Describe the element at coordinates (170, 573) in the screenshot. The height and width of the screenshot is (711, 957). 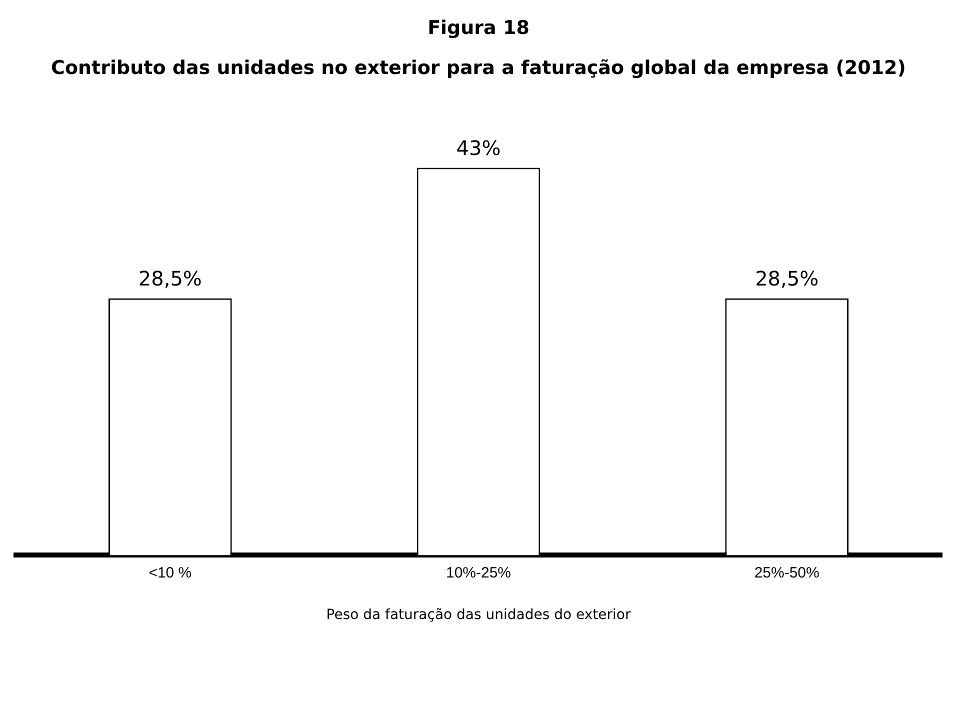
I see `x-tick-label: <10 %` at that location.